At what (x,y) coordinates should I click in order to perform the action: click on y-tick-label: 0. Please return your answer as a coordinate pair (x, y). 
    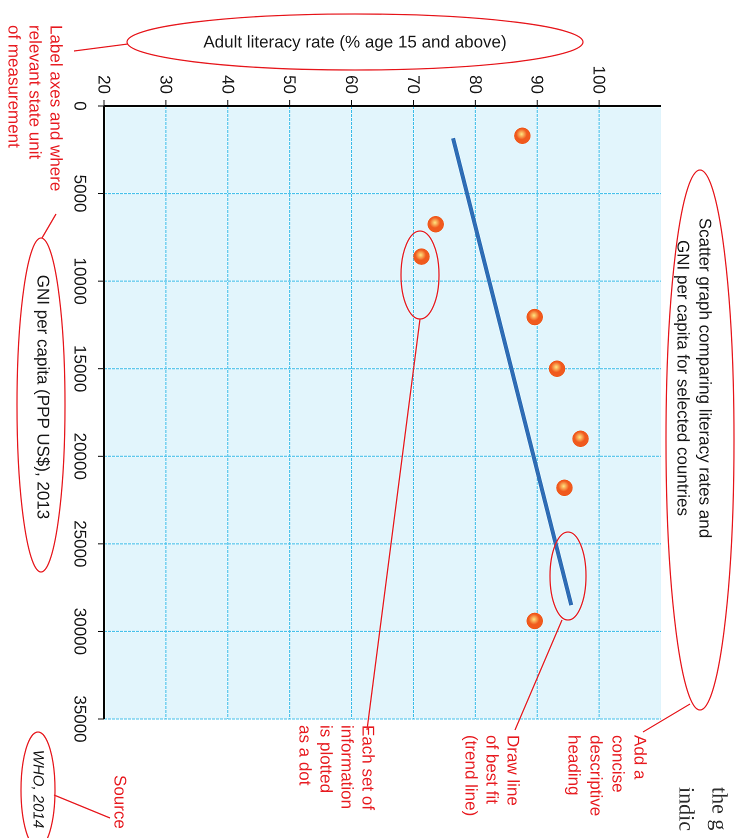
    Looking at the image, I should click on (80, 106).